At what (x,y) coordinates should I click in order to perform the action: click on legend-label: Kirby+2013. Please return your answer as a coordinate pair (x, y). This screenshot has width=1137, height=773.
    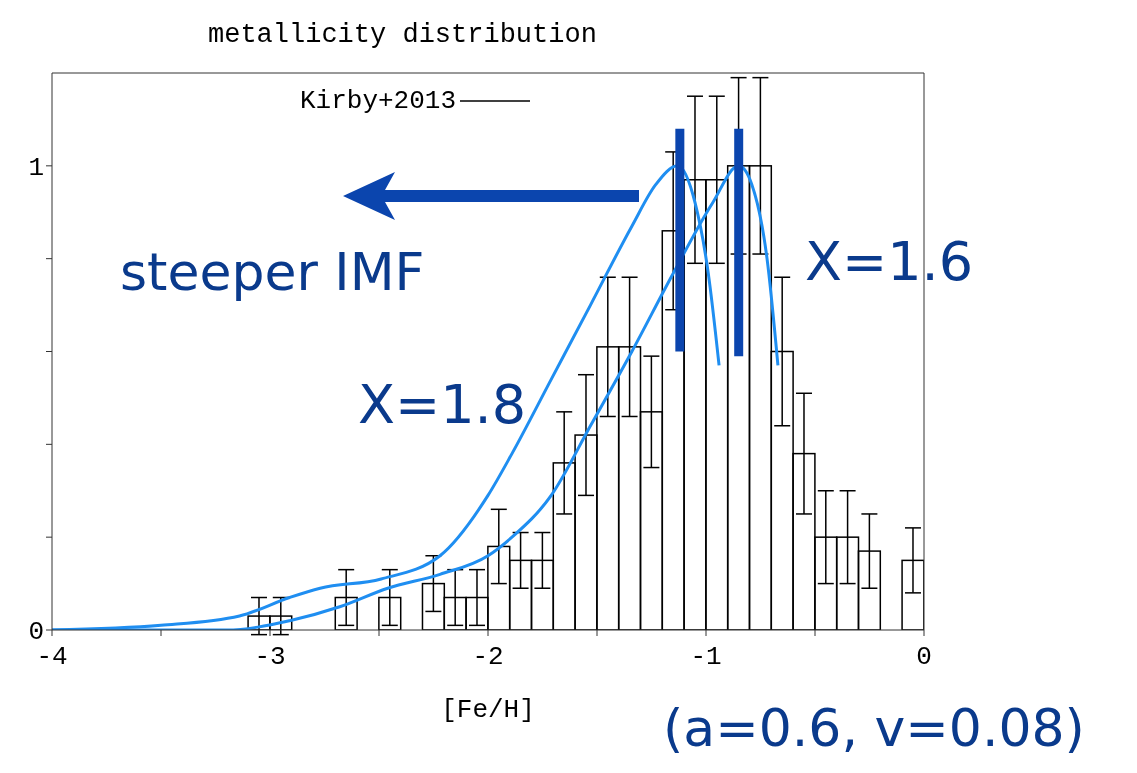
    Looking at the image, I should click on (378, 101).